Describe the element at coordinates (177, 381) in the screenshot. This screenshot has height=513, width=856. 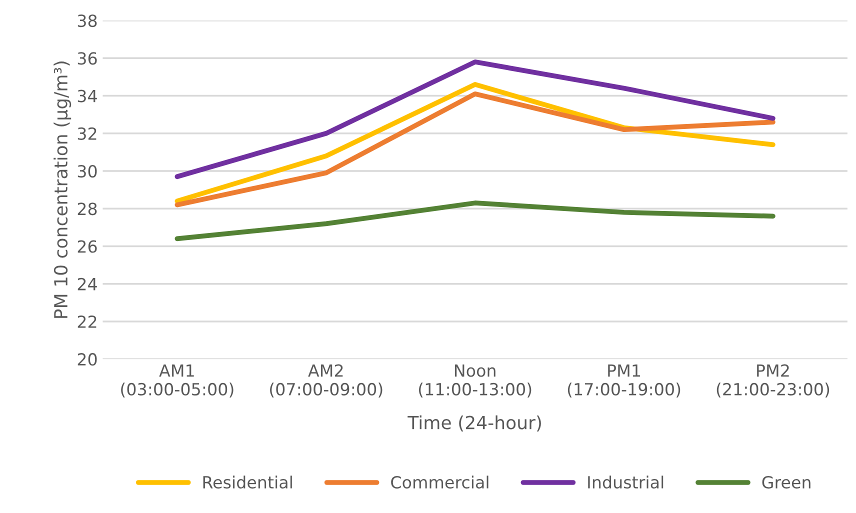
I see `x-tick-label: AM1 (03:00-05:00)` at that location.